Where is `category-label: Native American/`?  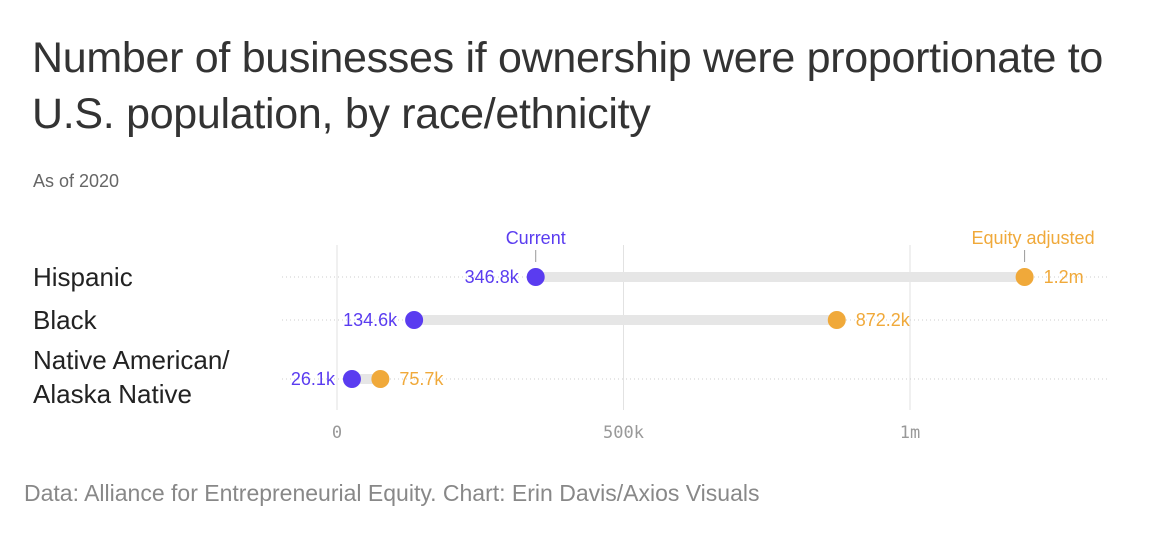
category-label: Native American/ is located at coordinates (131, 360).